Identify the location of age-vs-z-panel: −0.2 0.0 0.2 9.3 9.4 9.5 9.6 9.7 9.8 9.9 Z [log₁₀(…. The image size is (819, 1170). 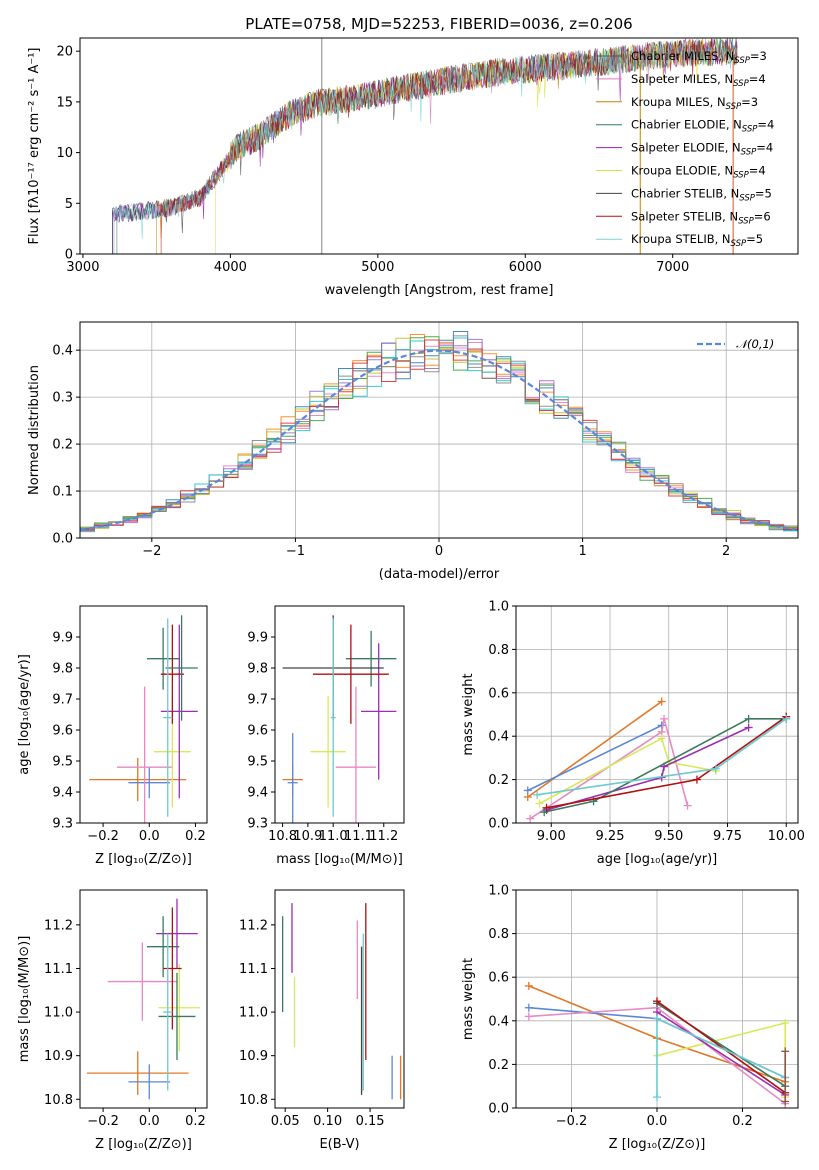
(112, 736).